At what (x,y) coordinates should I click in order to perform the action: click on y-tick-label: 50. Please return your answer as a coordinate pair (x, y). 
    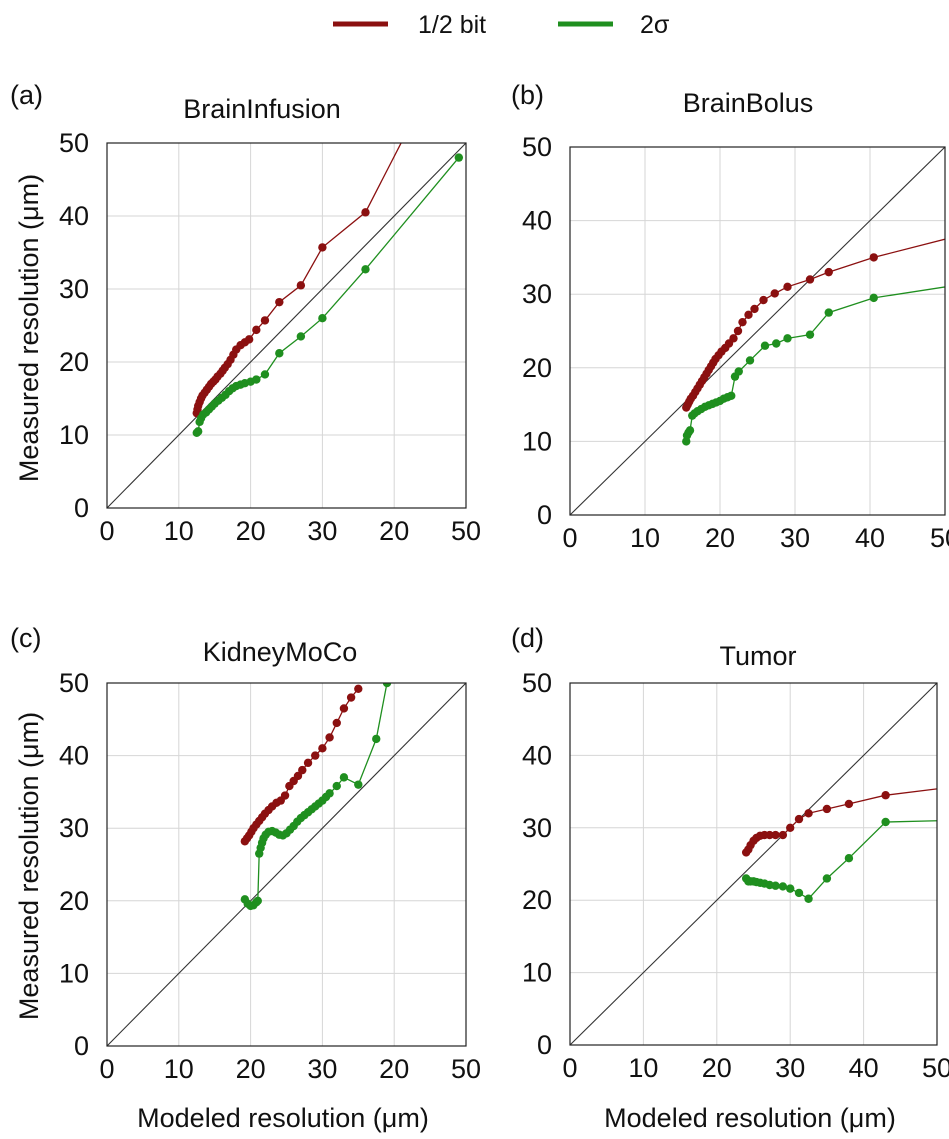
    Looking at the image, I should click on (537, 683).